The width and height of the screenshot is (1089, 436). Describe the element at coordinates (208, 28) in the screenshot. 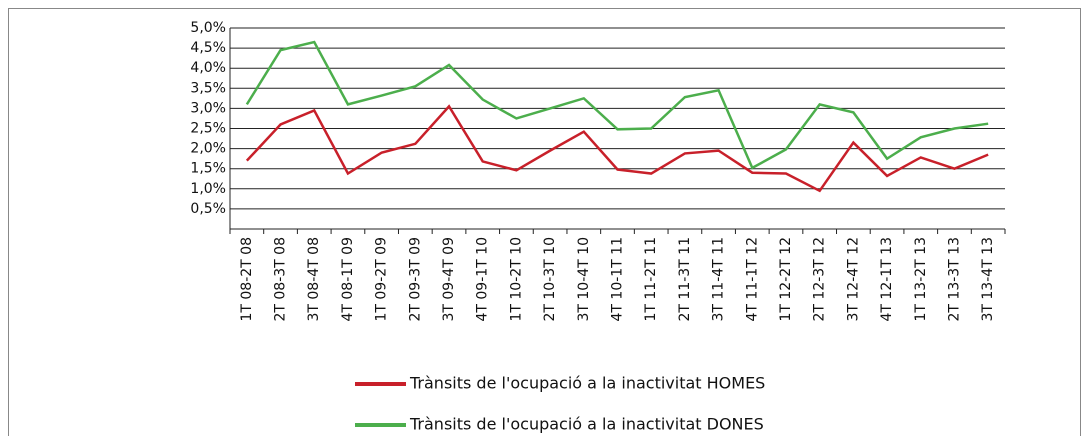

I see `y-tick-label: 5,0%` at that location.